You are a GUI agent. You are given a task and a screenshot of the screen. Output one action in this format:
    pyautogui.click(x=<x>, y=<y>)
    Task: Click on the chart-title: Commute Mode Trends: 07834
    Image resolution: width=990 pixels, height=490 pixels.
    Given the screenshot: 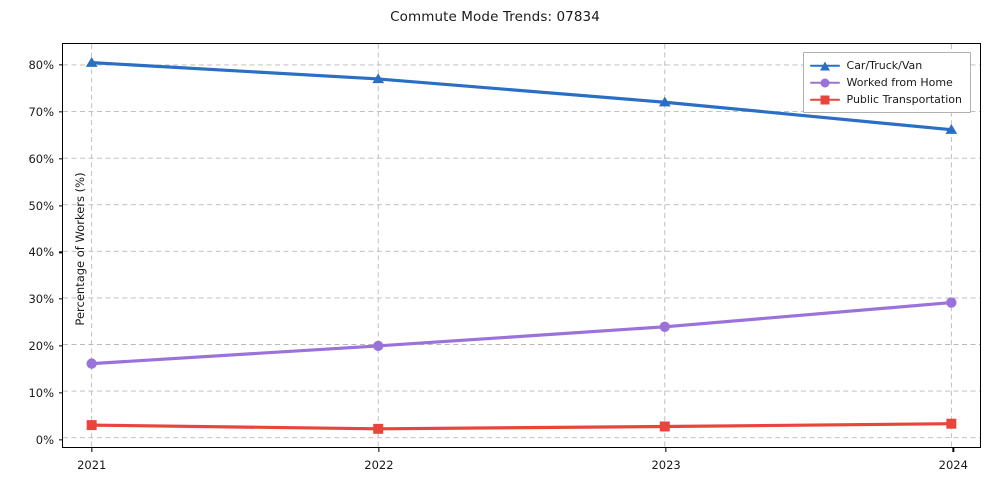 What is the action you would take?
    pyautogui.click(x=495, y=17)
    